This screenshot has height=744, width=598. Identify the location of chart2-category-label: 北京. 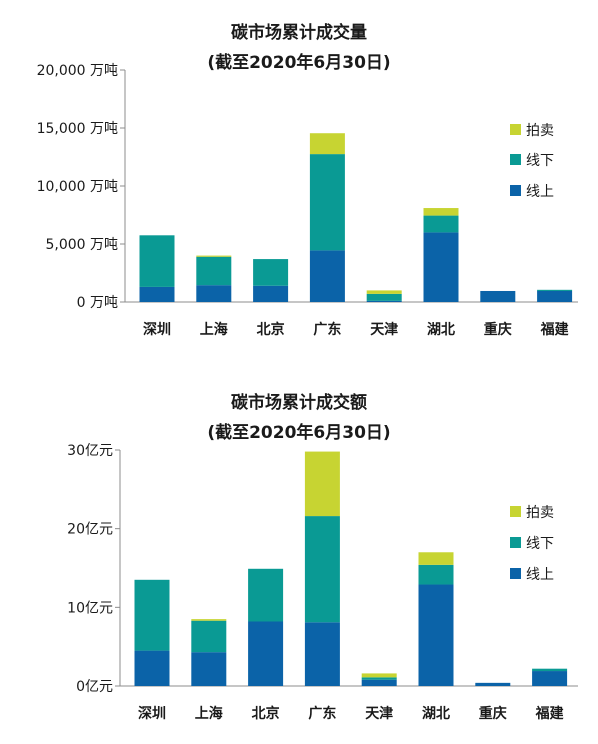
(266, 713).